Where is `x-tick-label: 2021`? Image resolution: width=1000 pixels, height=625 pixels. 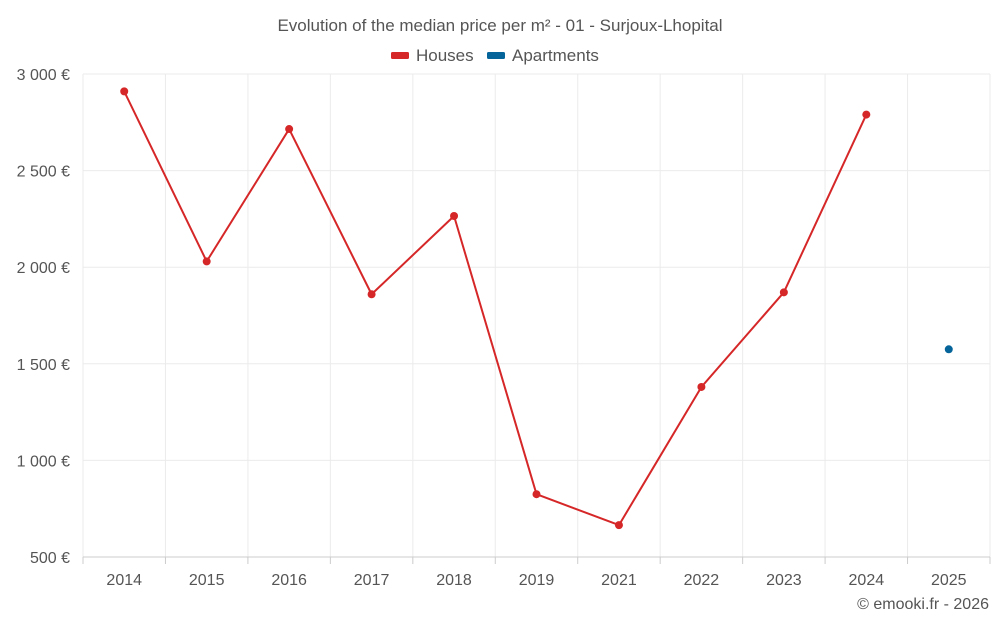 x-tick-label: 2021 is located at coordinates (619, 580).